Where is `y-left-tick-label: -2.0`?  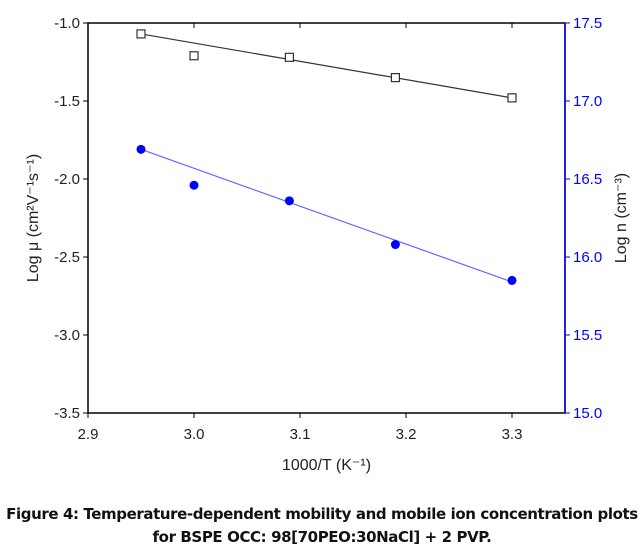 y-left-tick-label: -2.0 is located at coordinates (67, 179).